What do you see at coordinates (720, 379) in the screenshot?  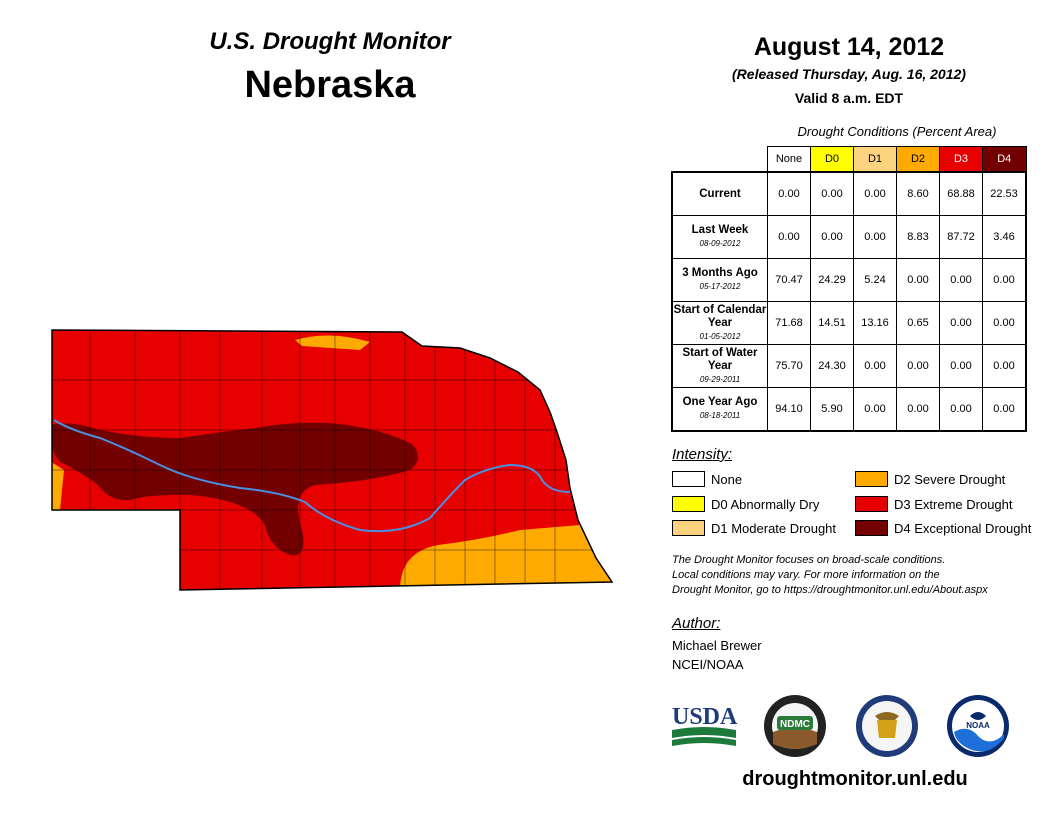 I see `row-date: 09-29-2011` at bounding box center [720, 379].